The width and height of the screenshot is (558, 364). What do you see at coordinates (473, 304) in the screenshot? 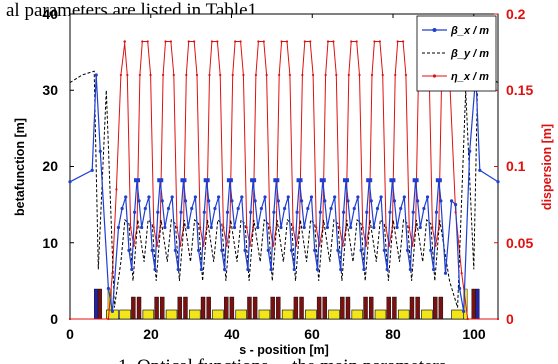
I see `magnet-end` at bounding box center [473, 304].